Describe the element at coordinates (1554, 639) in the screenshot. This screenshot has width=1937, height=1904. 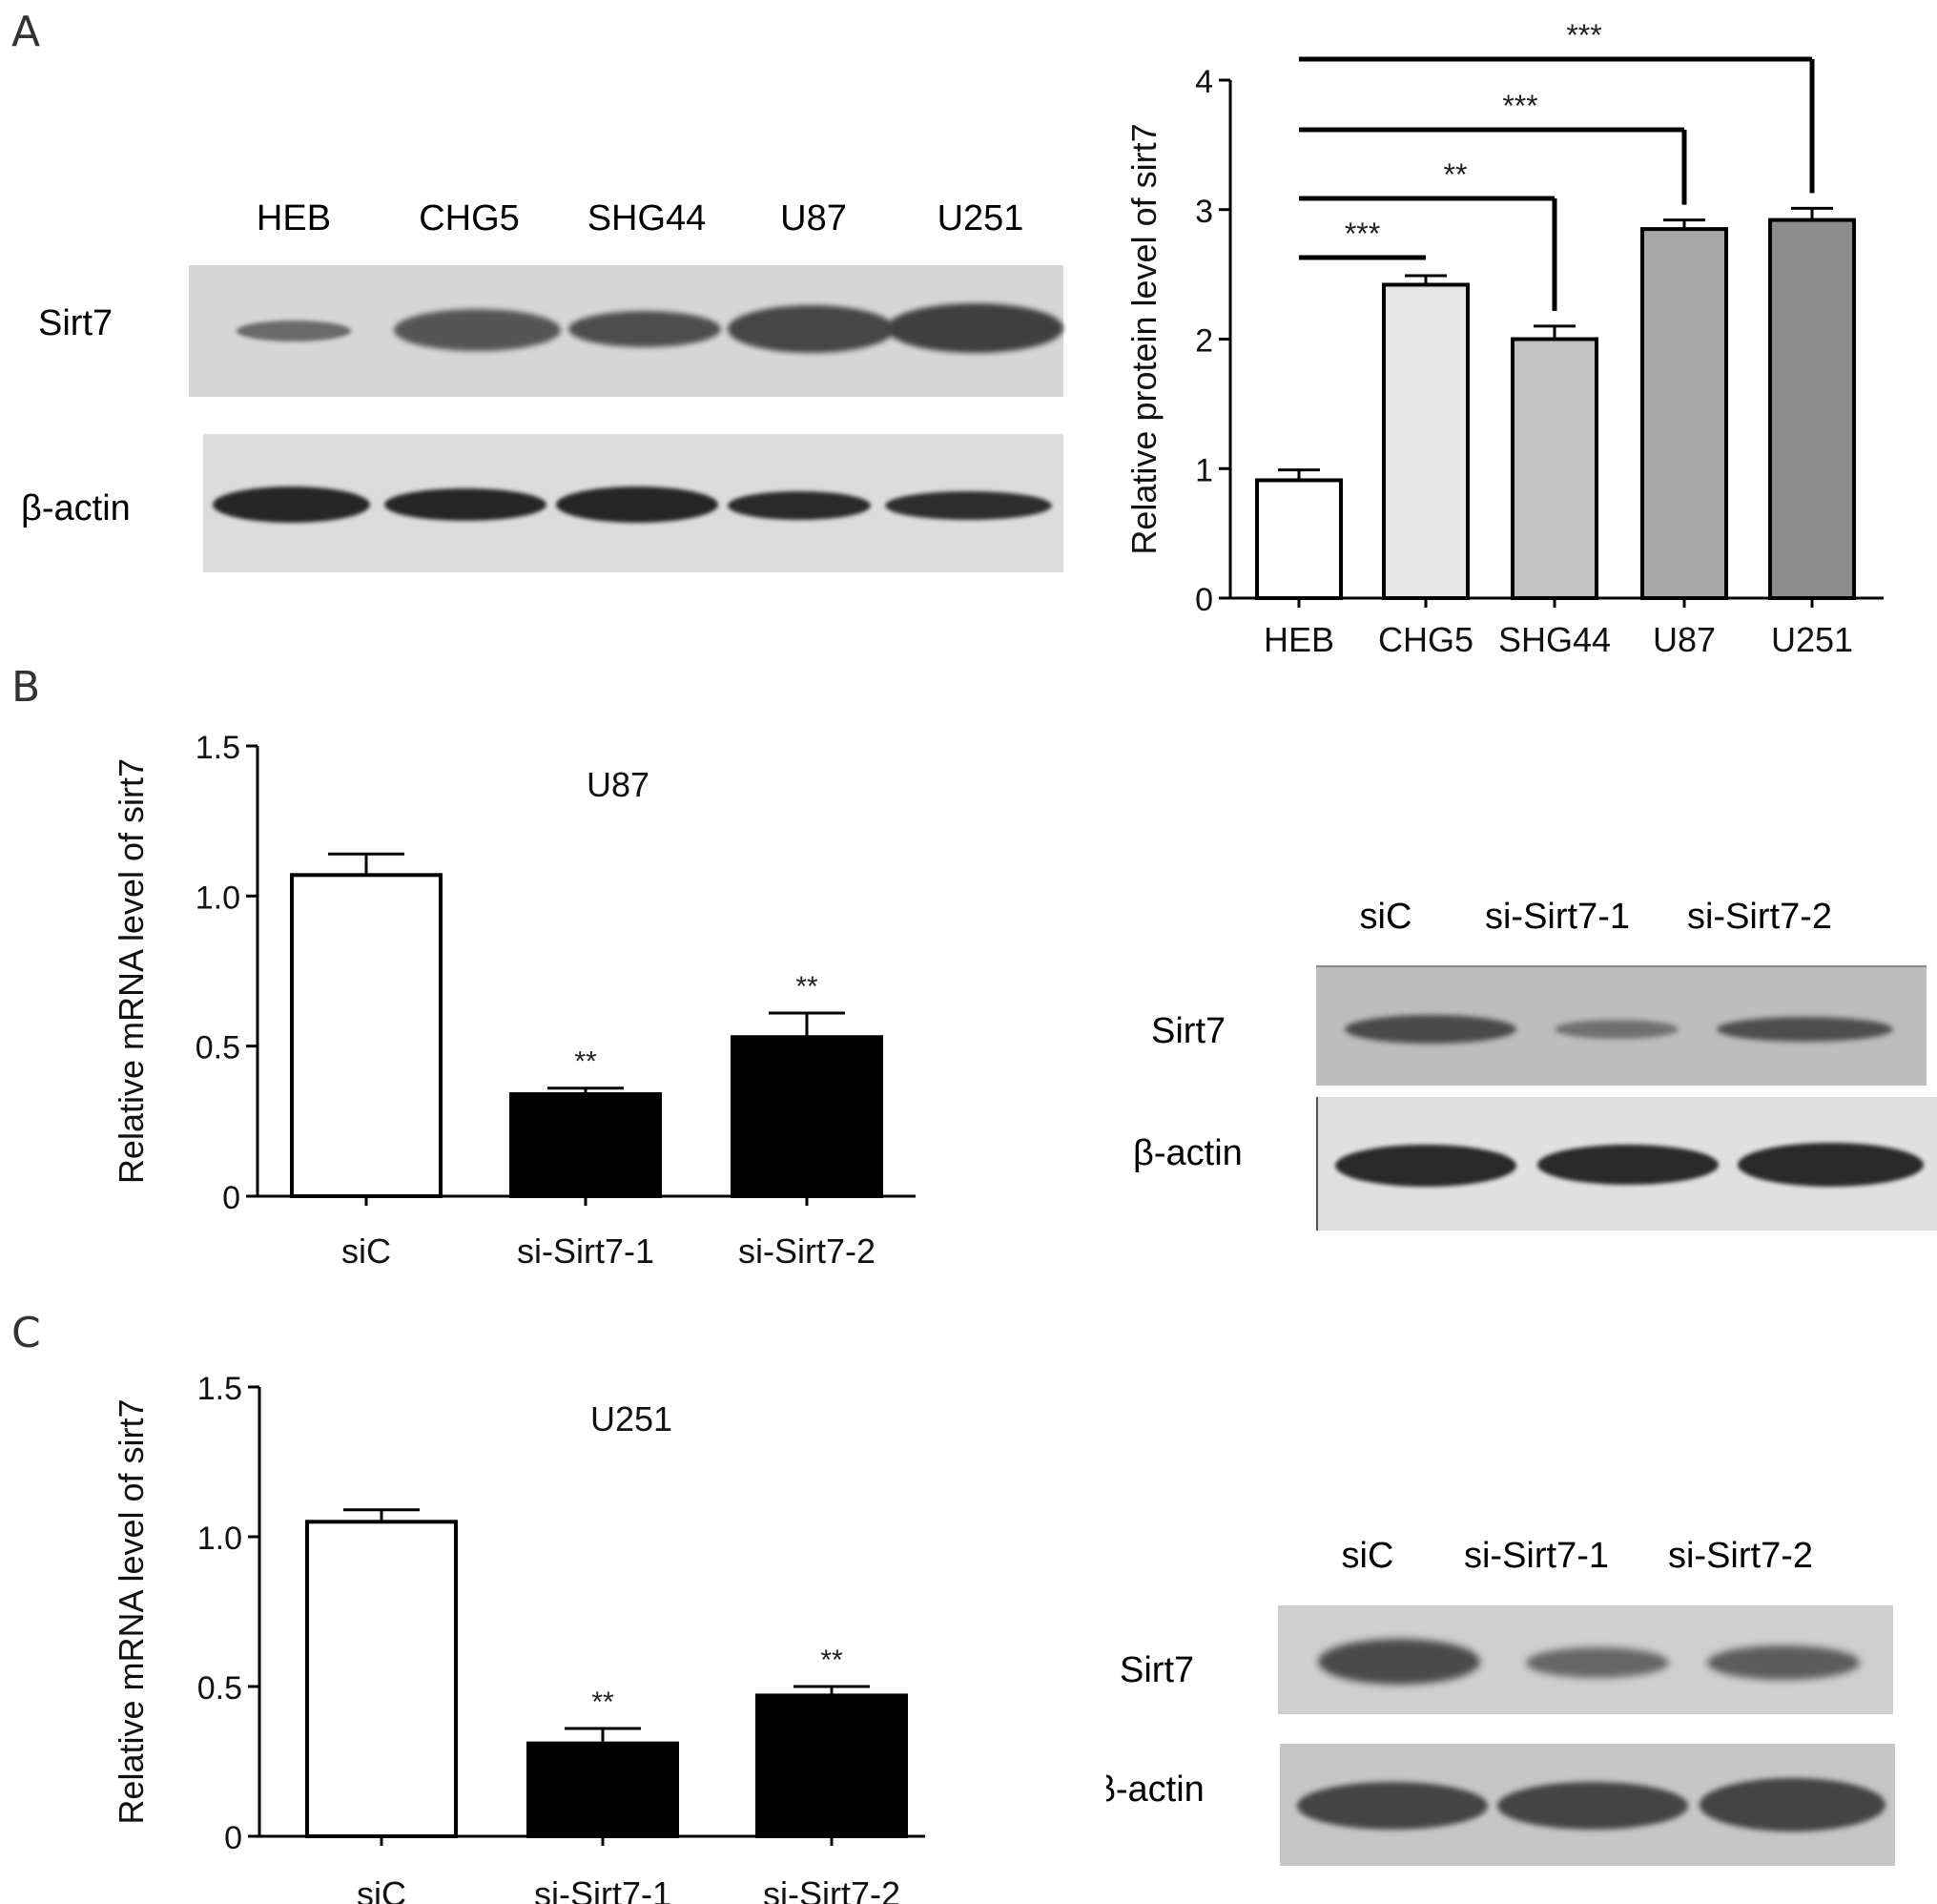
I see `x-tick-label: SHG44` at that location.